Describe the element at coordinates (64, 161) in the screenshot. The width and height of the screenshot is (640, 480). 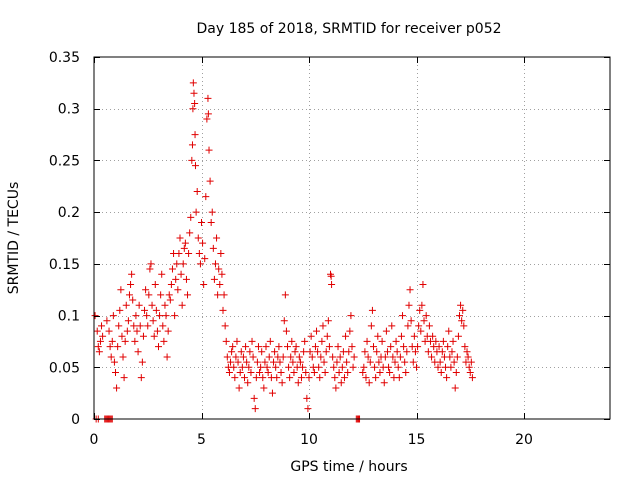
I see `y-tick-label: 0.25` at that location.